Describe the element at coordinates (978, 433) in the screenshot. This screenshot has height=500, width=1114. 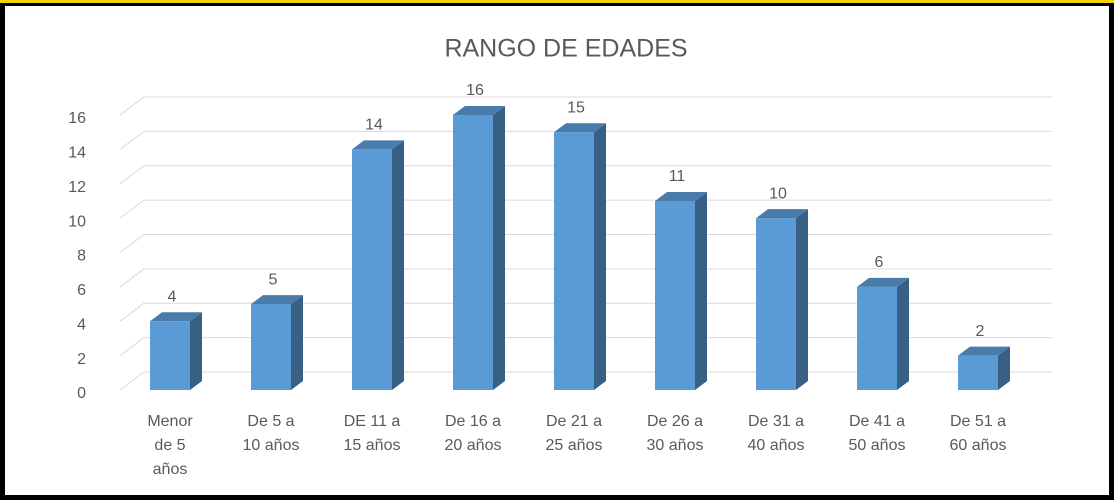
I see `x-tick-label: De 51 a 60 años` at that location.